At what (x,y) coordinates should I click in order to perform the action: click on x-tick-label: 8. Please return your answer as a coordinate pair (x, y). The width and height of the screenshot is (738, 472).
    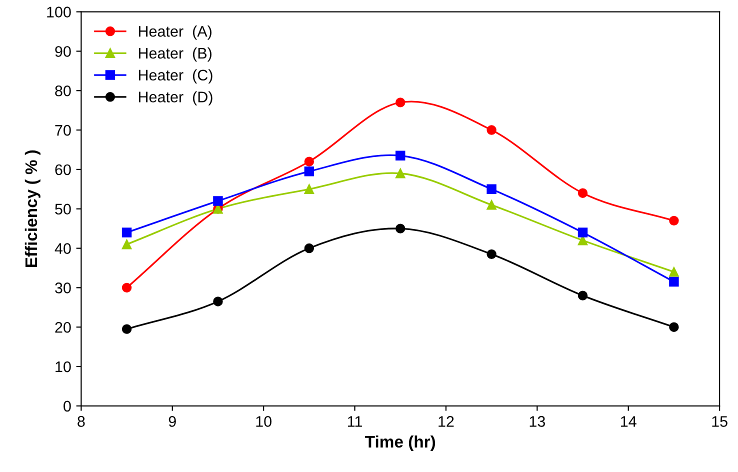
    Looking at the image, I should click on (81, 421).